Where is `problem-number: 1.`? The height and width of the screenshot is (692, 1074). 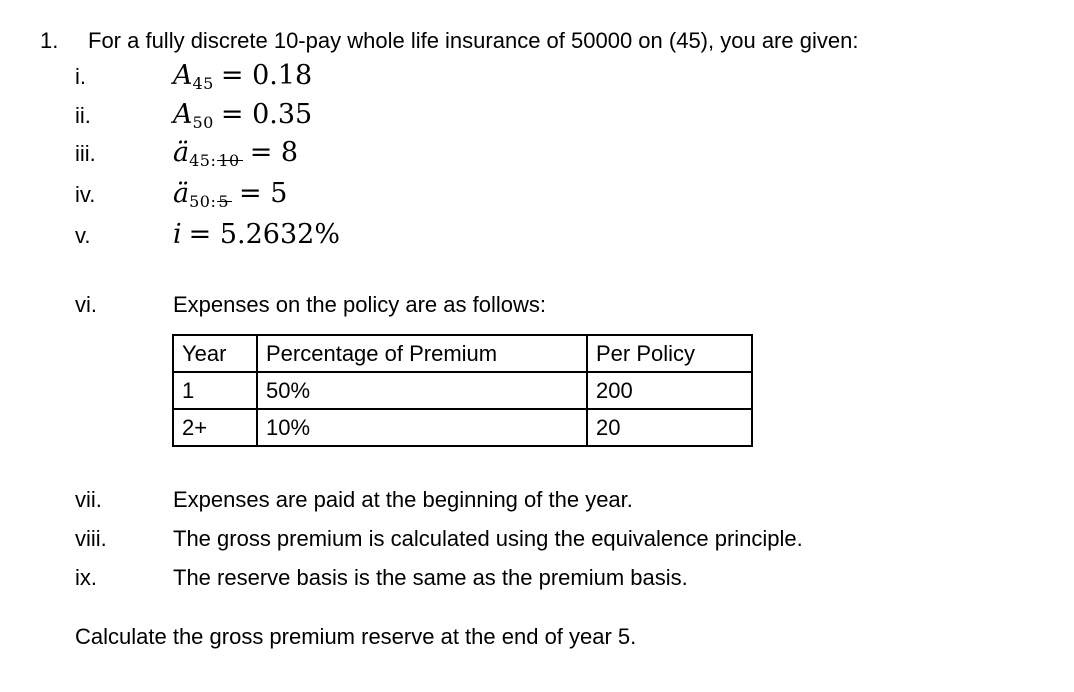
problem-number: 1. is located at coordinates (49, 40).